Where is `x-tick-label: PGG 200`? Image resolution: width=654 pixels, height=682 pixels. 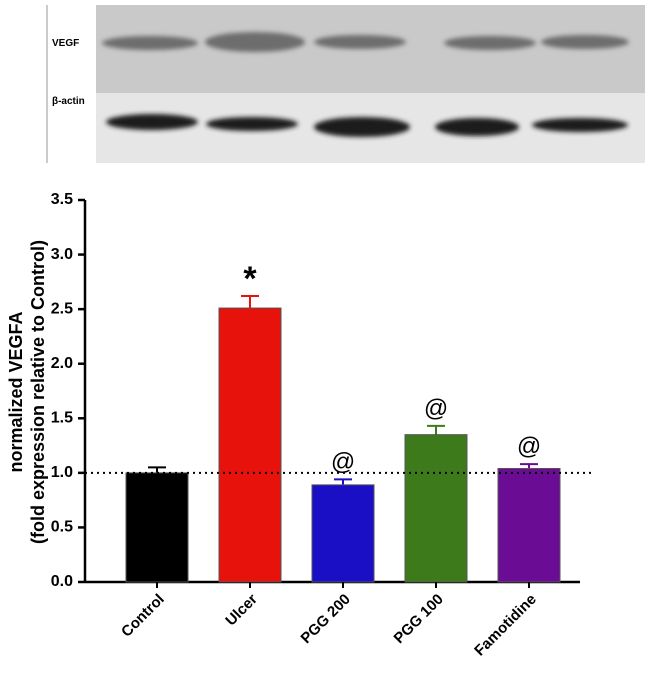 x-tick-label: PGG 200 is located at coordinates (326, 619).